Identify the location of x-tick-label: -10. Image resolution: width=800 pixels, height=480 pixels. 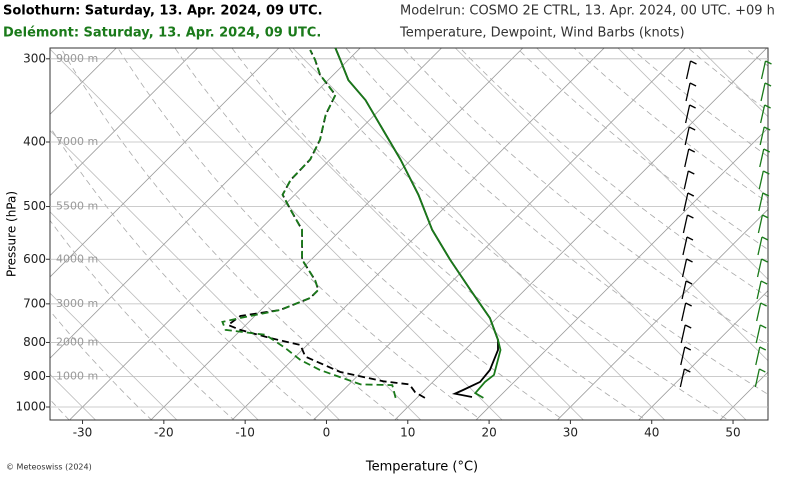
(245, 433).